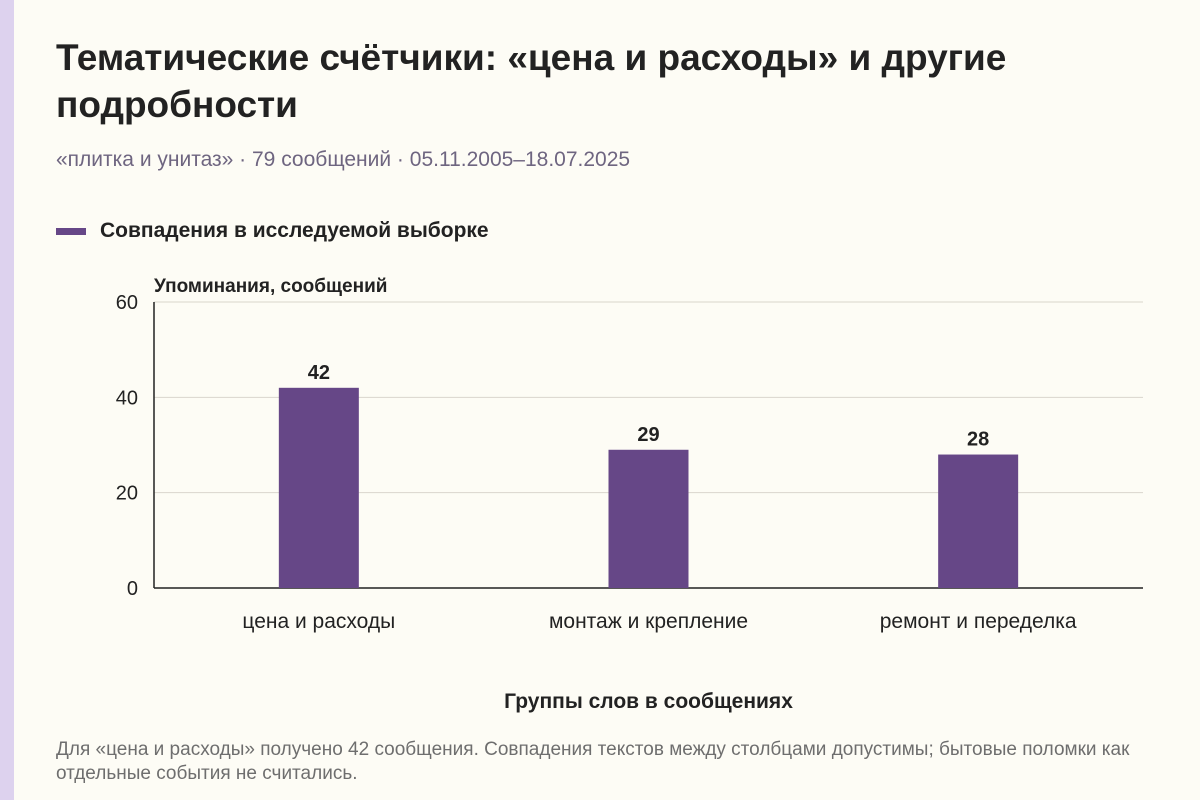  I want to click on data-label: 42, so click(319, 373).